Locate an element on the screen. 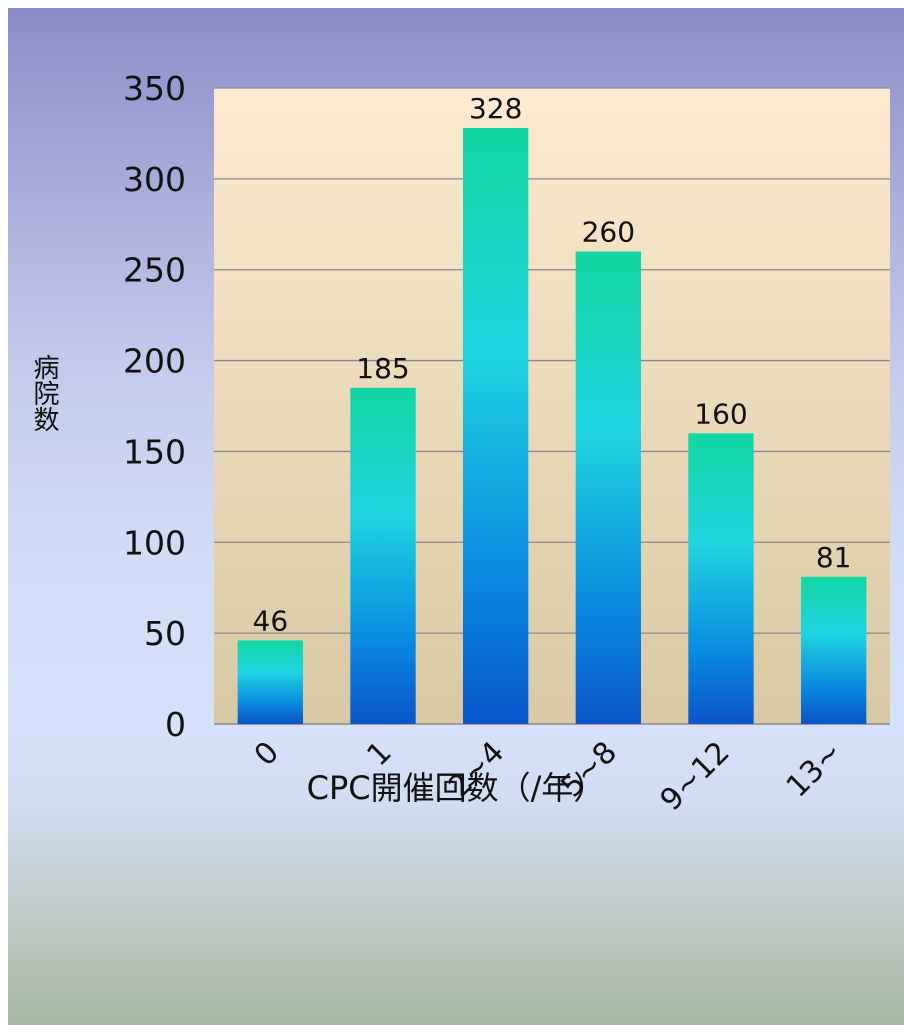 The image size is (904, 1033). data-label: 81 is located at coordinates (834, 557).